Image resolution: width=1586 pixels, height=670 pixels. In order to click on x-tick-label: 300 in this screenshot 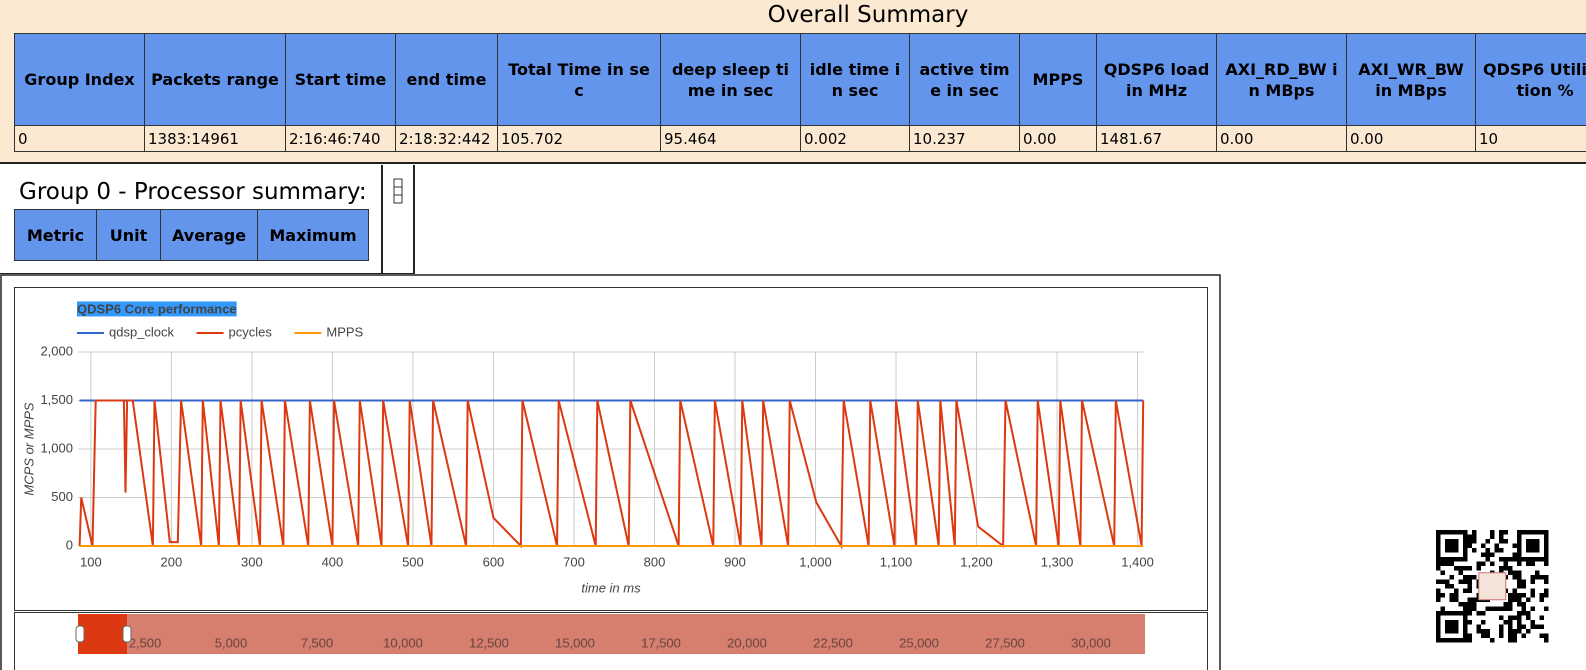, I will do `click(252, 561)`.